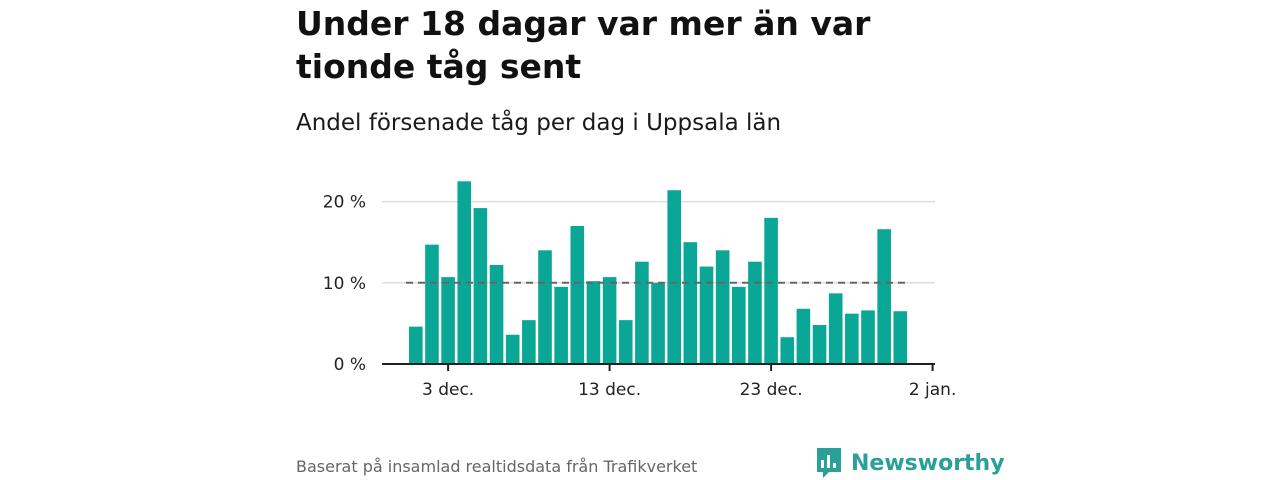 The height and width of the screenshot is (480, 1280). What do you see at coordinates (609, 390) in the screenshot?
I see `x-tick-label: 13 dec.` at bounding box center [609, 390].